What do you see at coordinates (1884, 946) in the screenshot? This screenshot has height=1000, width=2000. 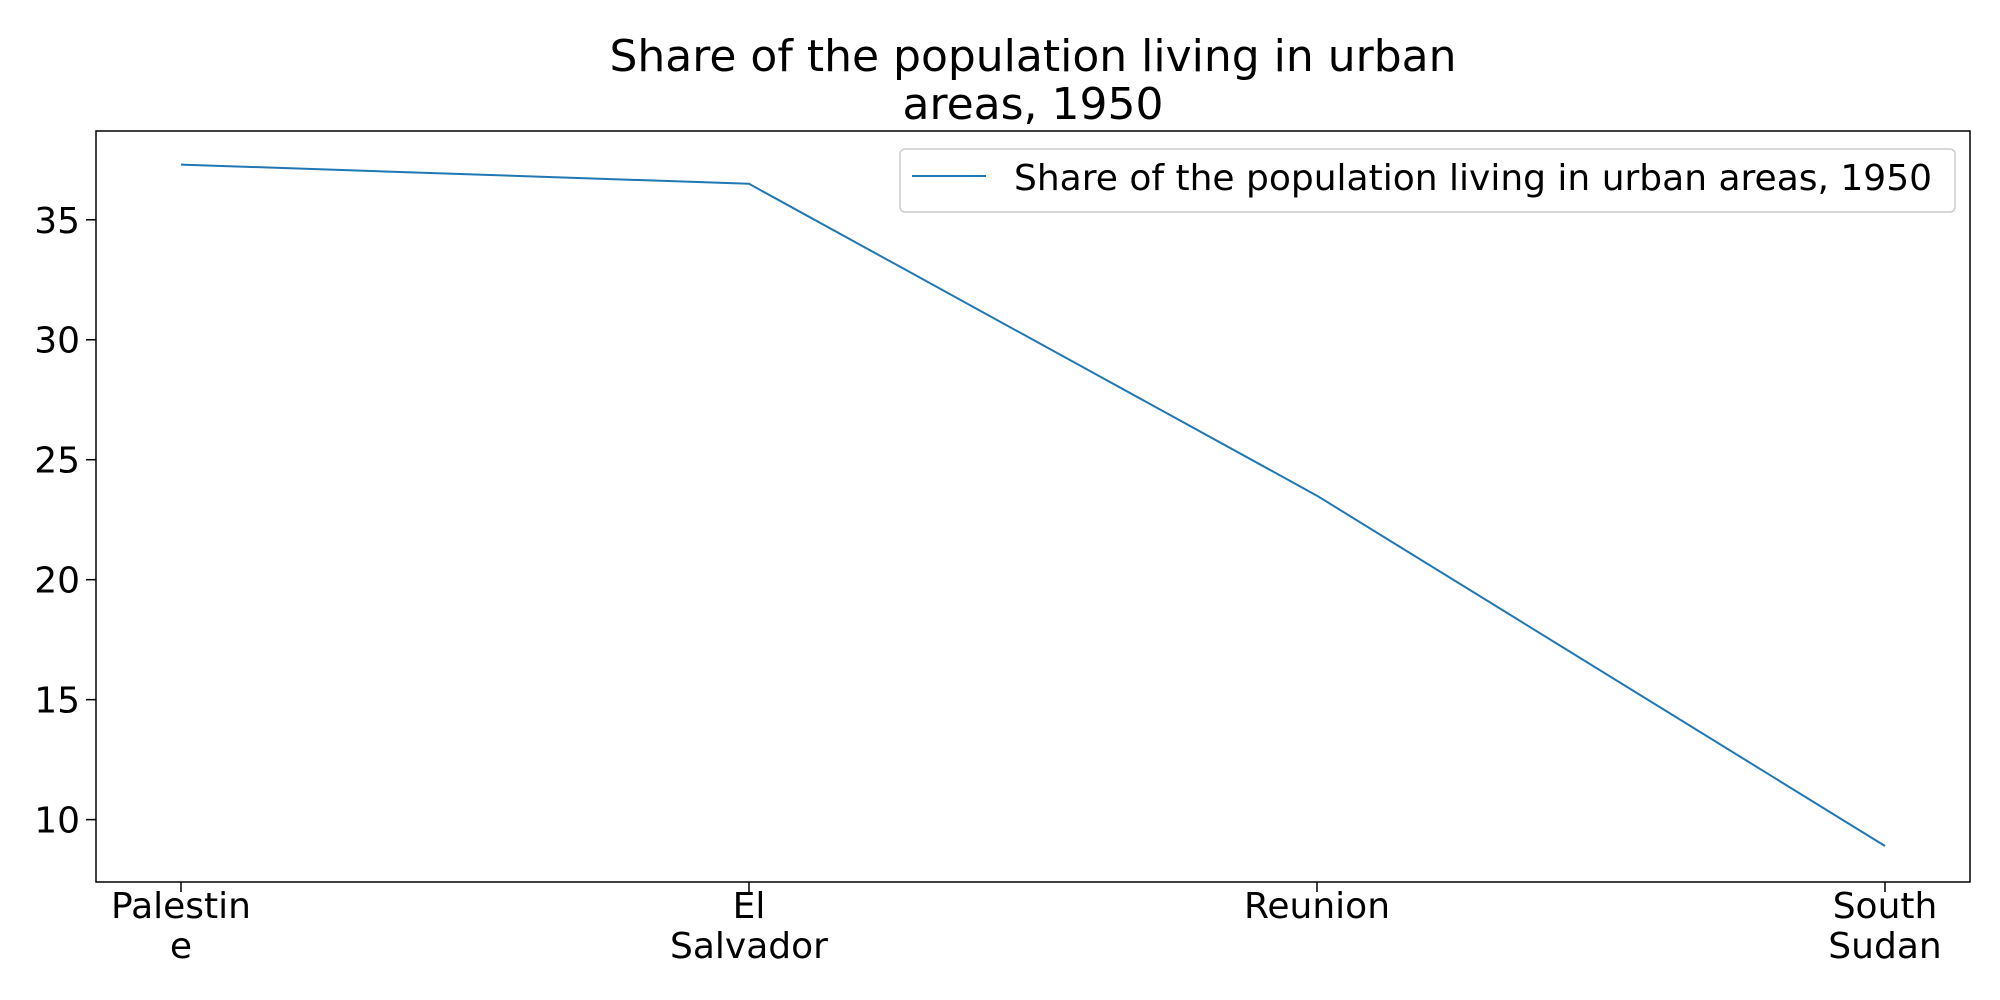 I see `x-tick-label: Sudan` at bounding box center [1884, 946].